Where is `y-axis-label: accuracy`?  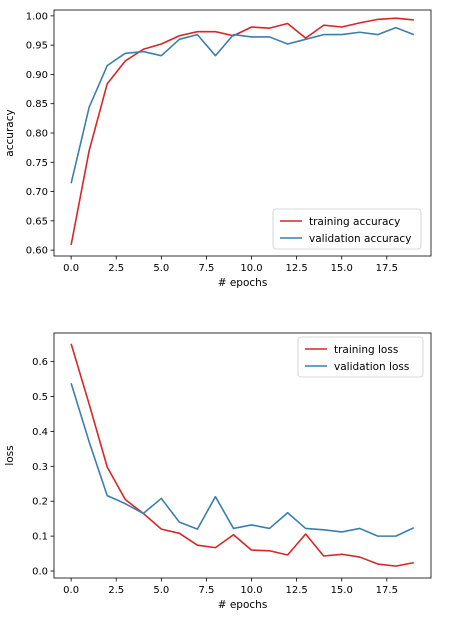 y-axis-label: accuracy is located at coordinates (10, 132).